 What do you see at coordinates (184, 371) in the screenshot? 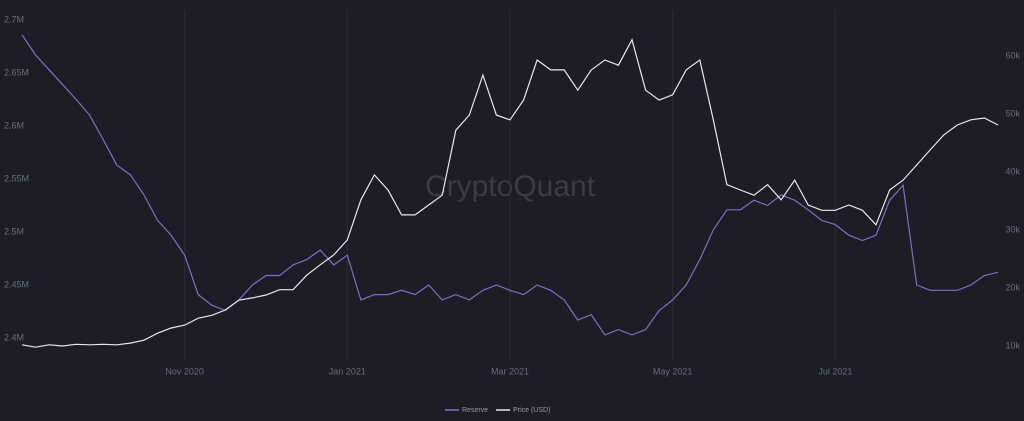
I see `x-tick-label: Nov 2020` at bounding box center [184, 371].